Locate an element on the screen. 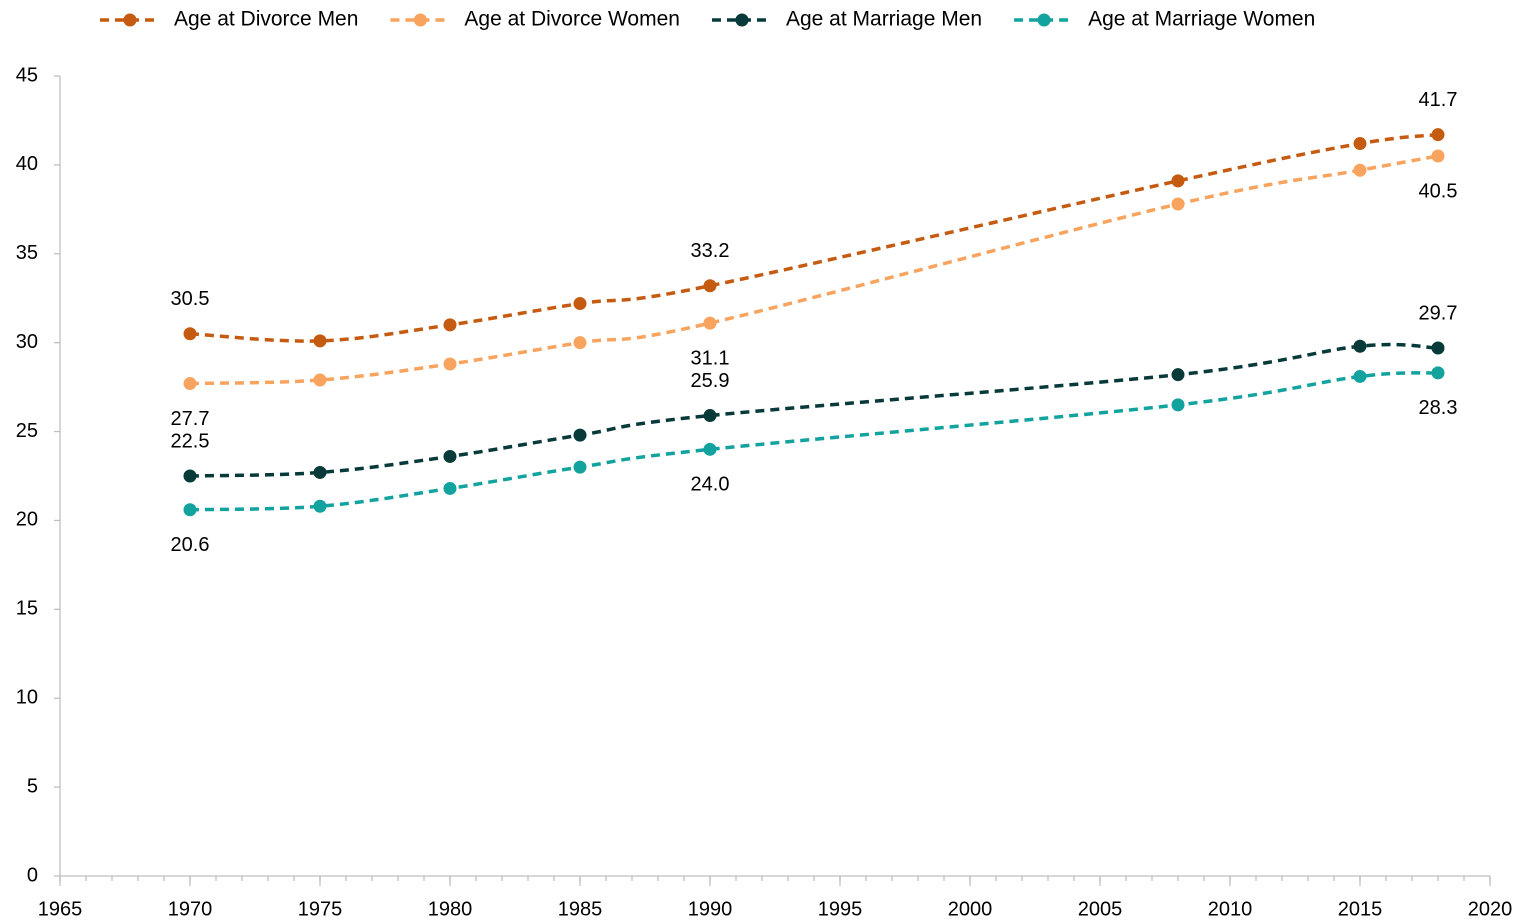  y-tick-label: 20 is located at coordinates (27, 520).